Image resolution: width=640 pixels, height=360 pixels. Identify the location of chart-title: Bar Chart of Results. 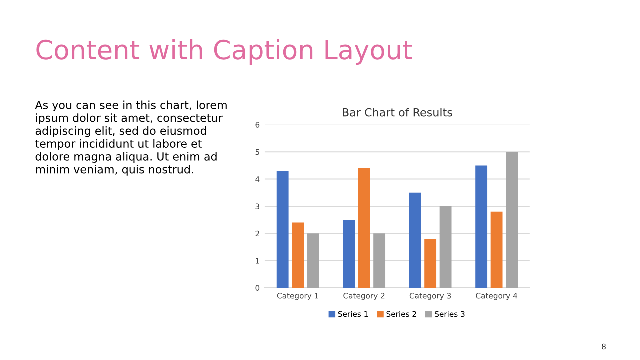
(397, 112).